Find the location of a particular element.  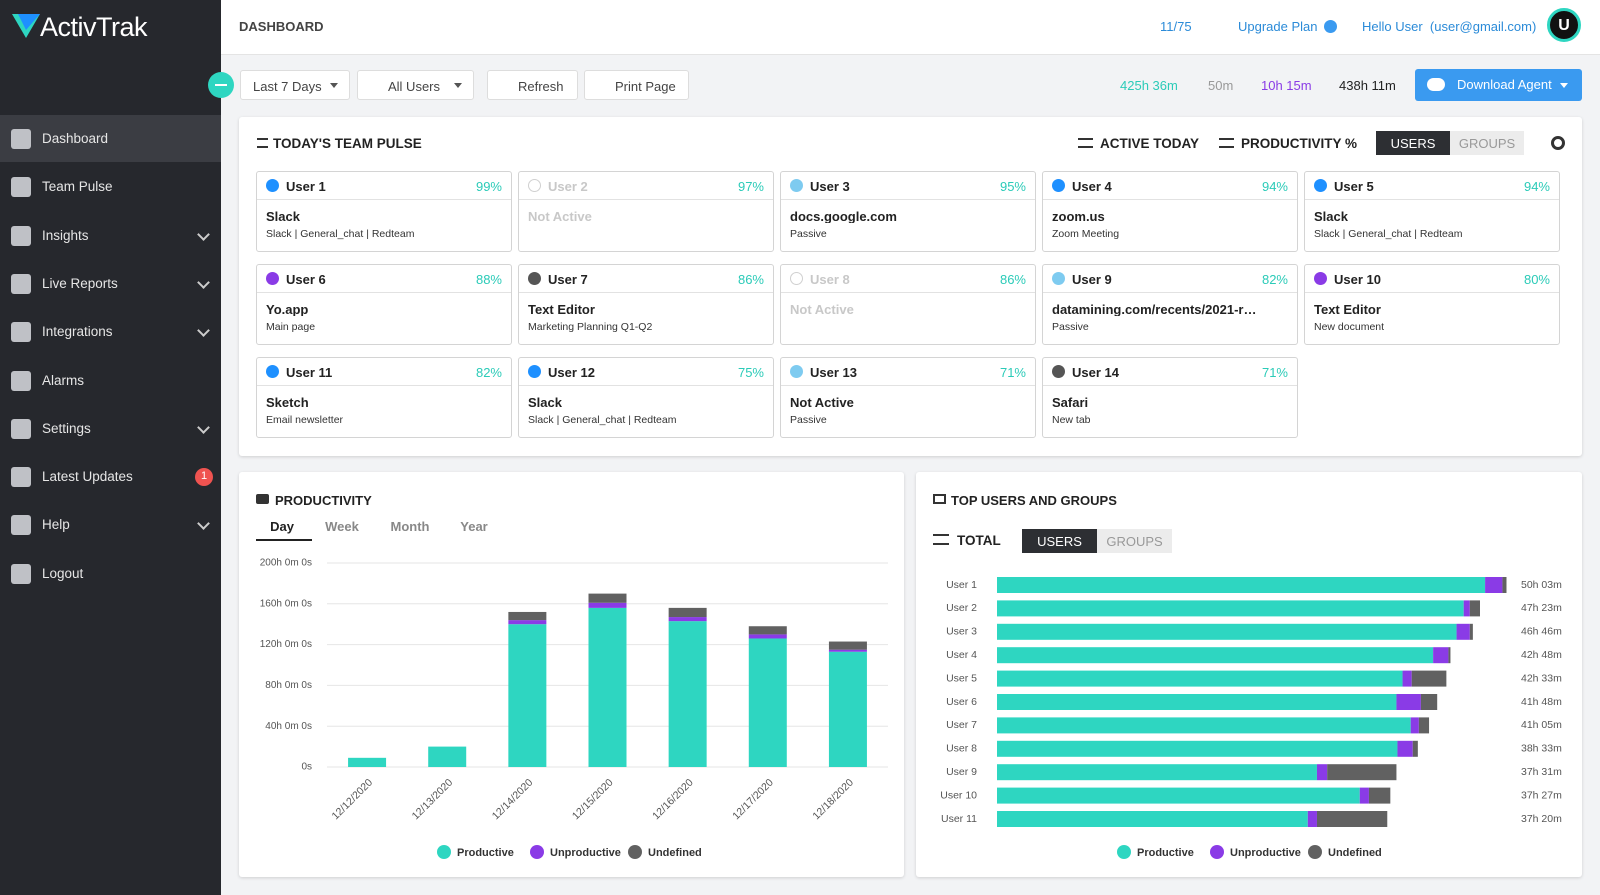

panel-title: PRODUCTIVITY is located at coordinates (323, 500).